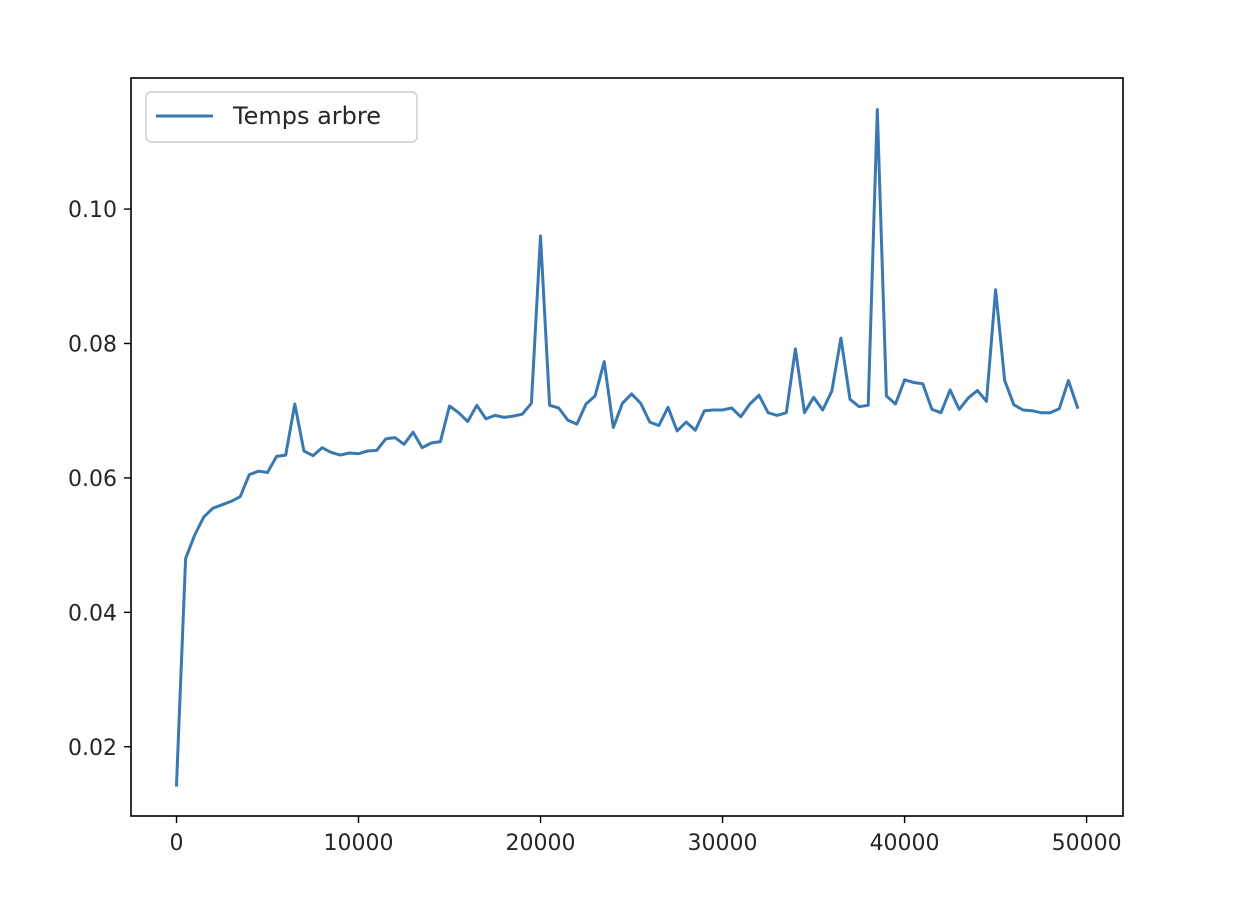 This screenshot has height=914, width=1242. I want to click on y-tick-label: 0.08, so click(92, 344).